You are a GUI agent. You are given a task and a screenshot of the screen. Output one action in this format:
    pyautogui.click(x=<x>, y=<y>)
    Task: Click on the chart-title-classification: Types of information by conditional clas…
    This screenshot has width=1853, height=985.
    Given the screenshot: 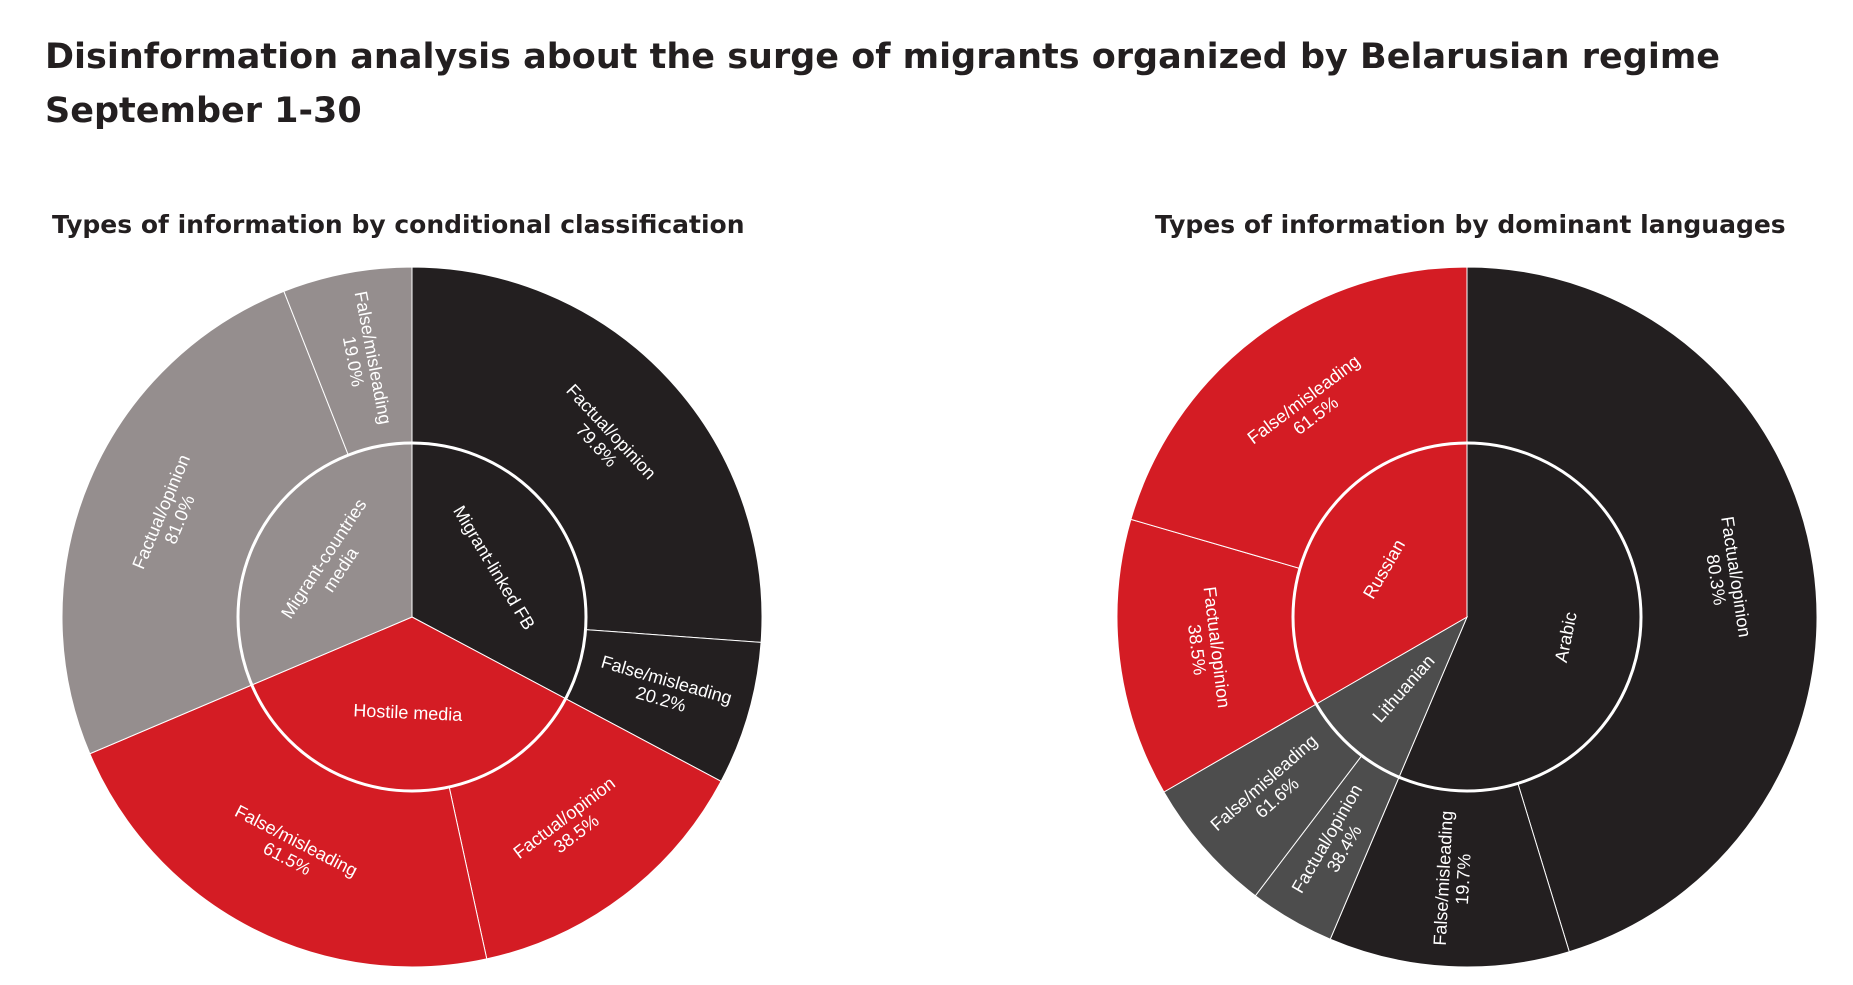 What is the action you would take?
    pyautogui.click(x=398, y=224)
    